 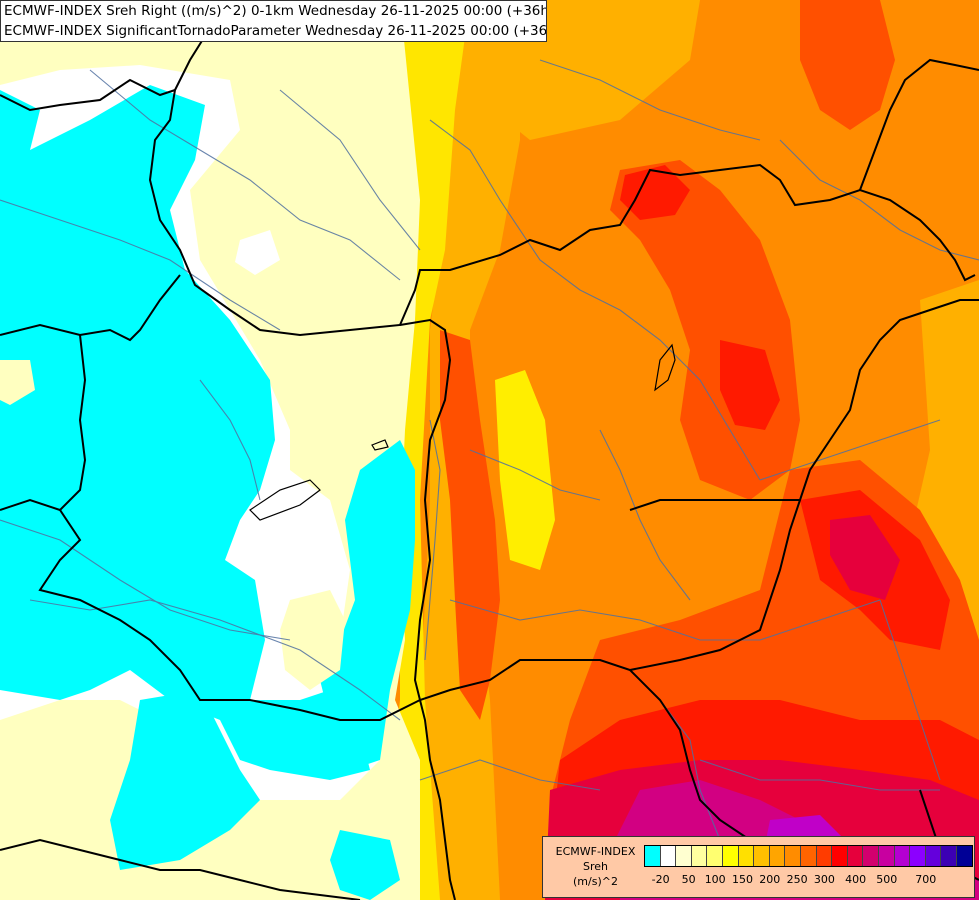 I want to click on field-white-patch, so click(x=257, y=252).